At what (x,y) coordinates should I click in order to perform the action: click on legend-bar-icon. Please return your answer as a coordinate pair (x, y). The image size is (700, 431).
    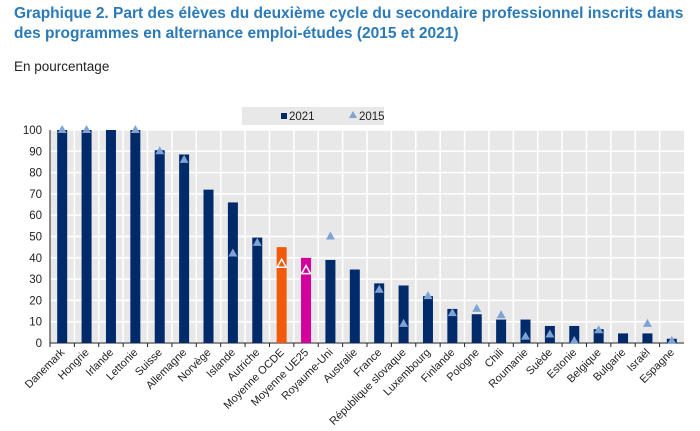
    Looking at the image, I should click on (284, 116).